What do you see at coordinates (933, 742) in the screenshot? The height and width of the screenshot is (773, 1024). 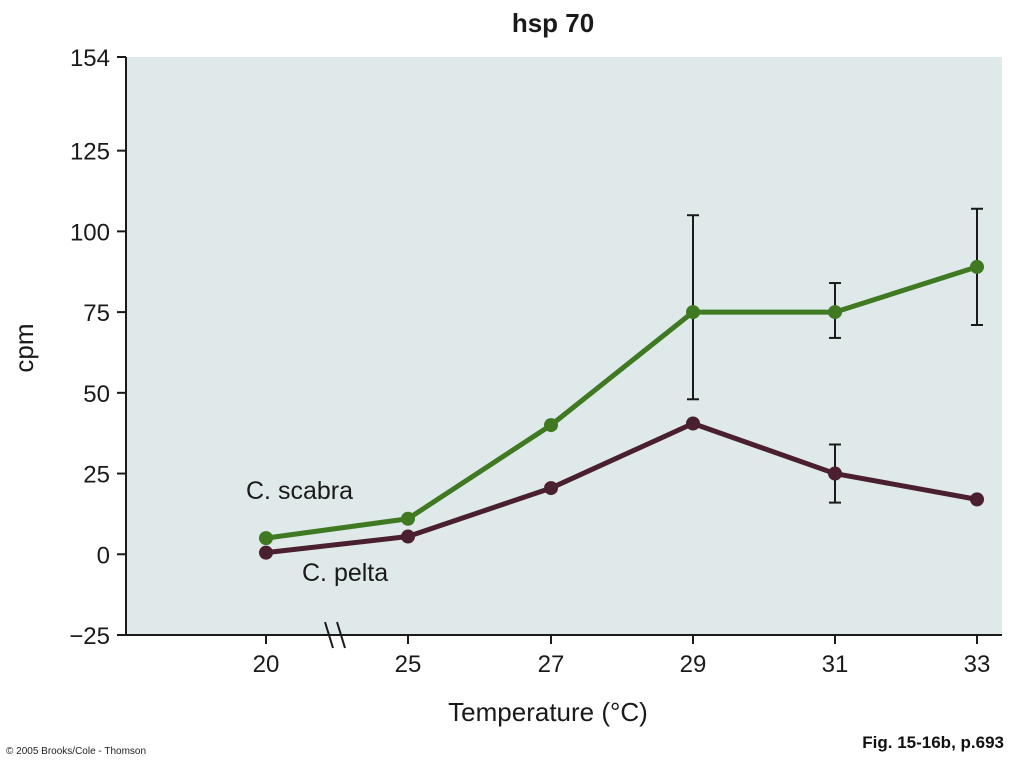 I see `figure-reference: Fig. 15-16b, p.693` at bounding box center [933, 742].